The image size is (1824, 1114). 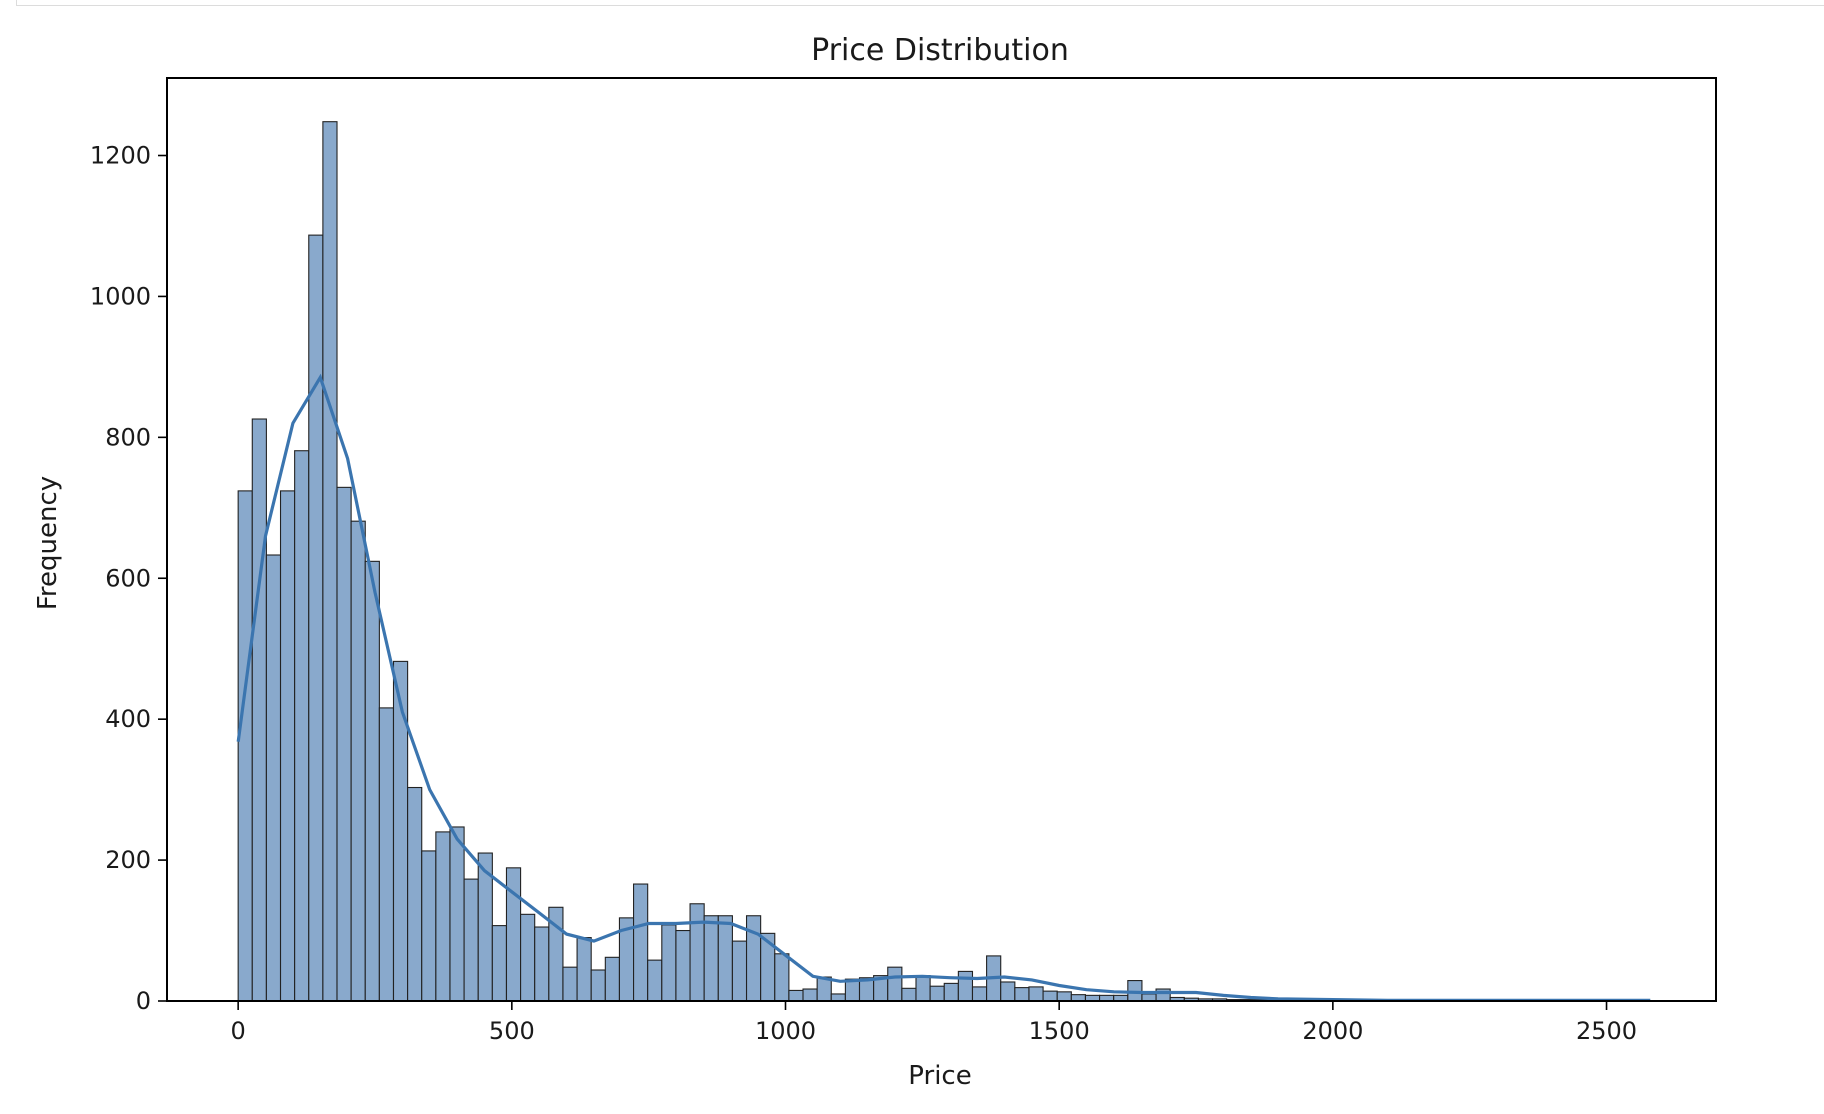 What do you see at coordinates (48, 543) in the screenshot?
I see `y-axis-label: Frequency` at bounding box center [48, 543].